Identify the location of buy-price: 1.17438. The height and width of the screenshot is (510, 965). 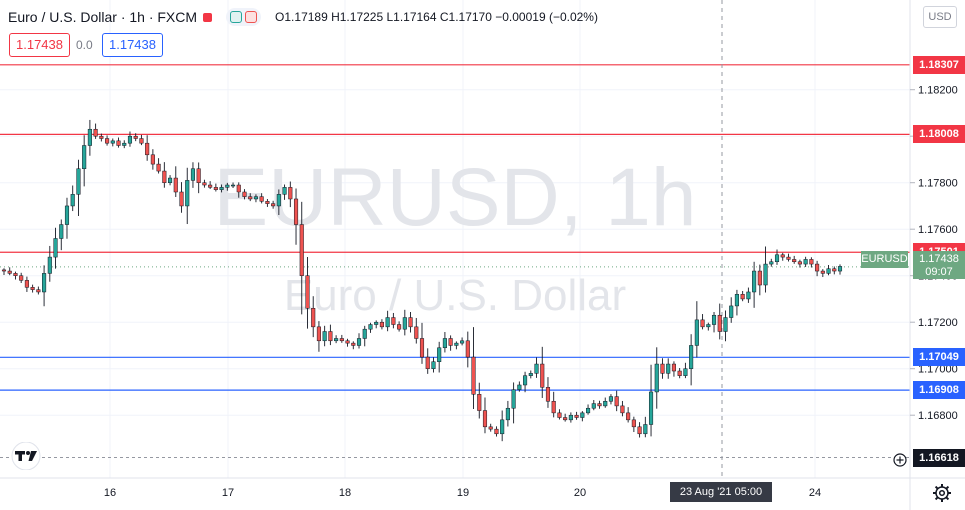
(132, 44).